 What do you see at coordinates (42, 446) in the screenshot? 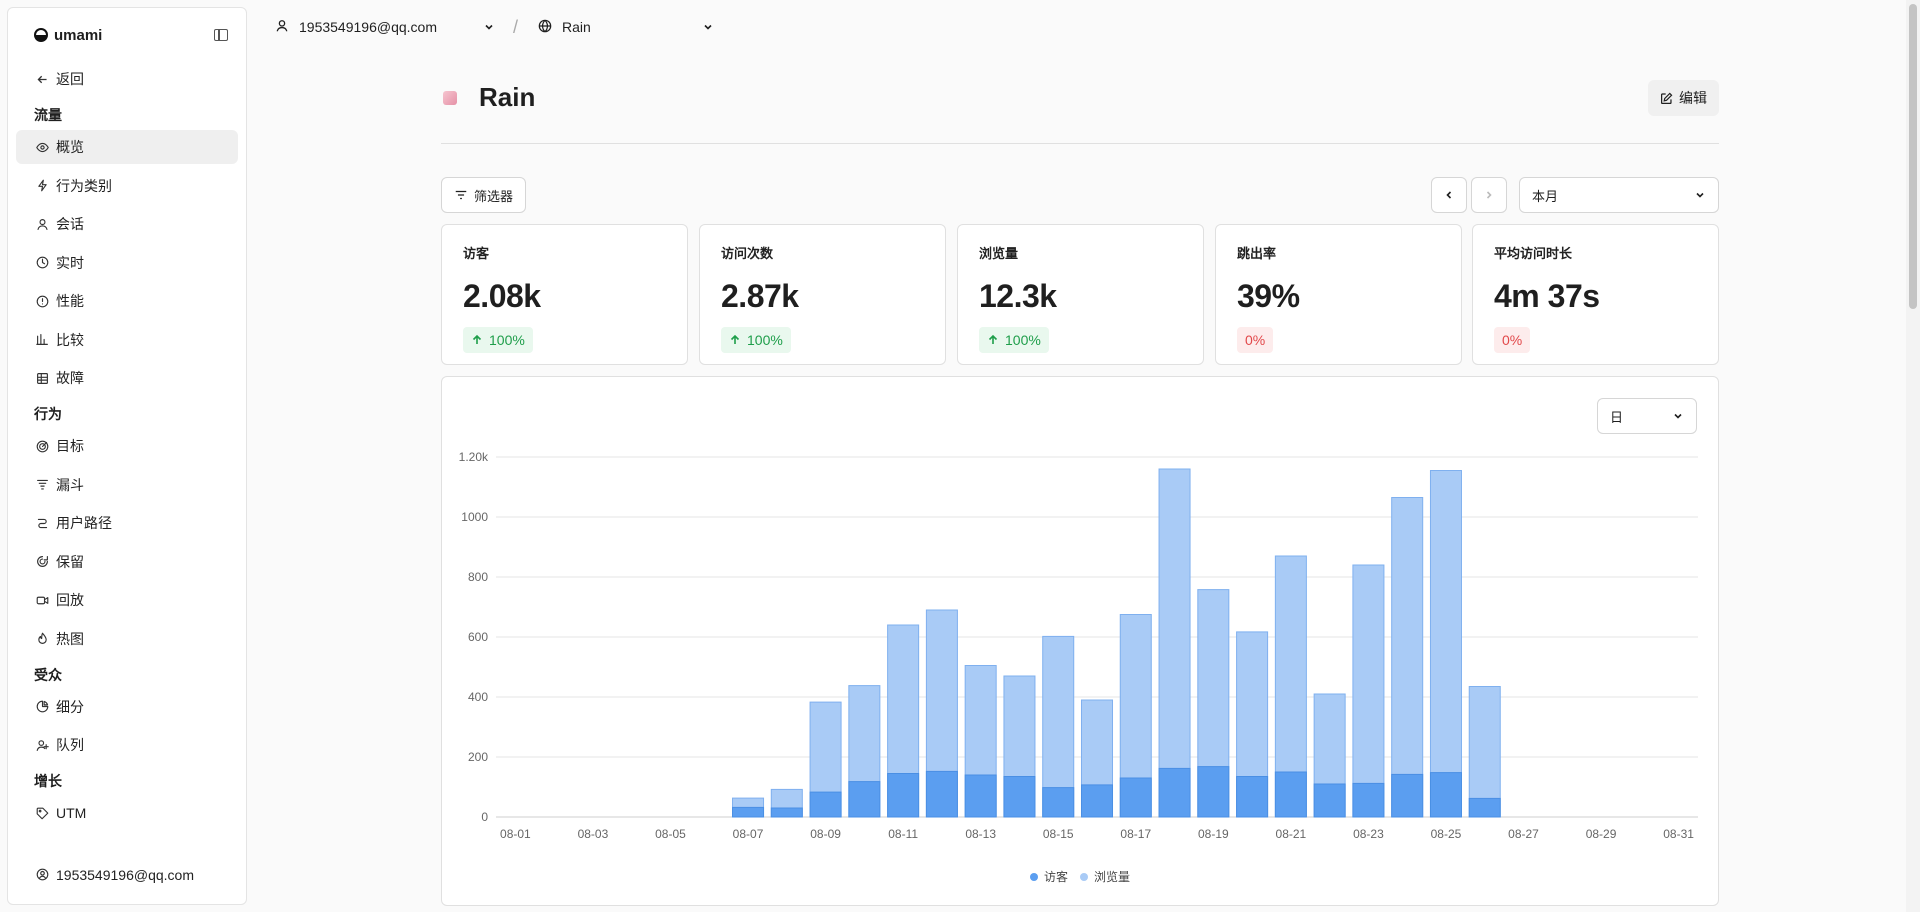
I see `target-icon` at bounding box center [42, 446].